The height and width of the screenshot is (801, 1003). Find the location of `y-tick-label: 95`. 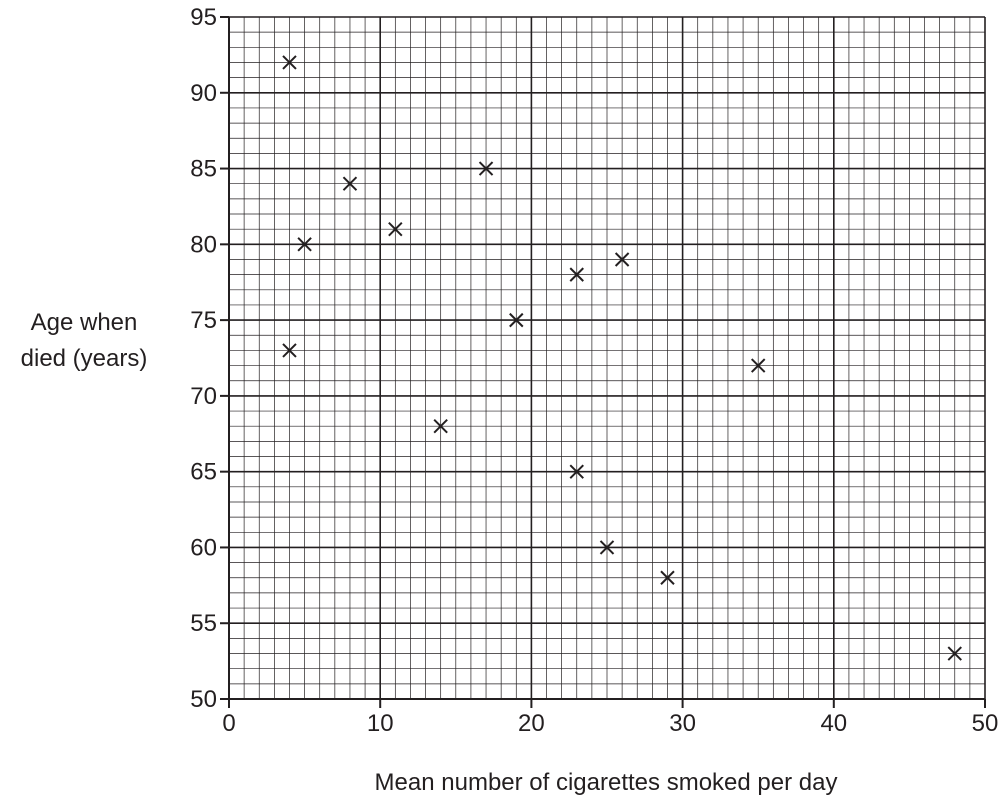

y-tick-label: 95 is located at coordinates (203, 17).